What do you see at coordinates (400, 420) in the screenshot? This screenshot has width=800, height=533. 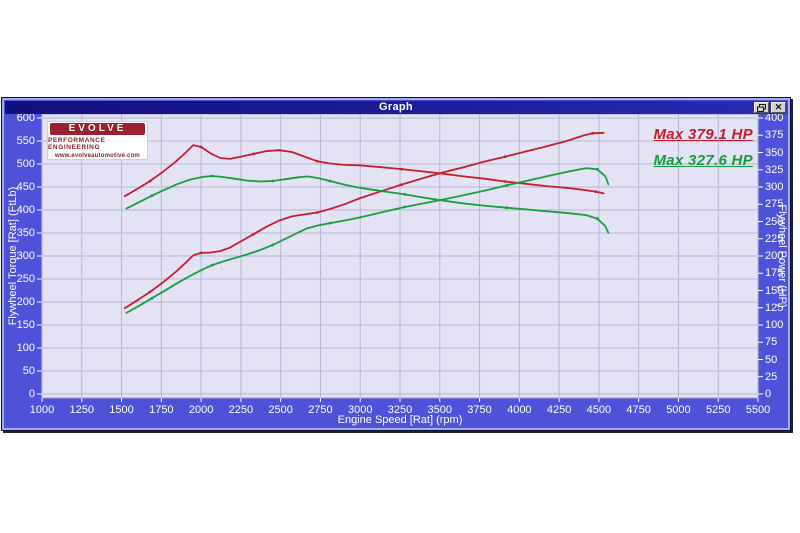 I see `rpm-axis-title: Engine Speed [Rat] (rpm)` at bounding box center [400, 420].